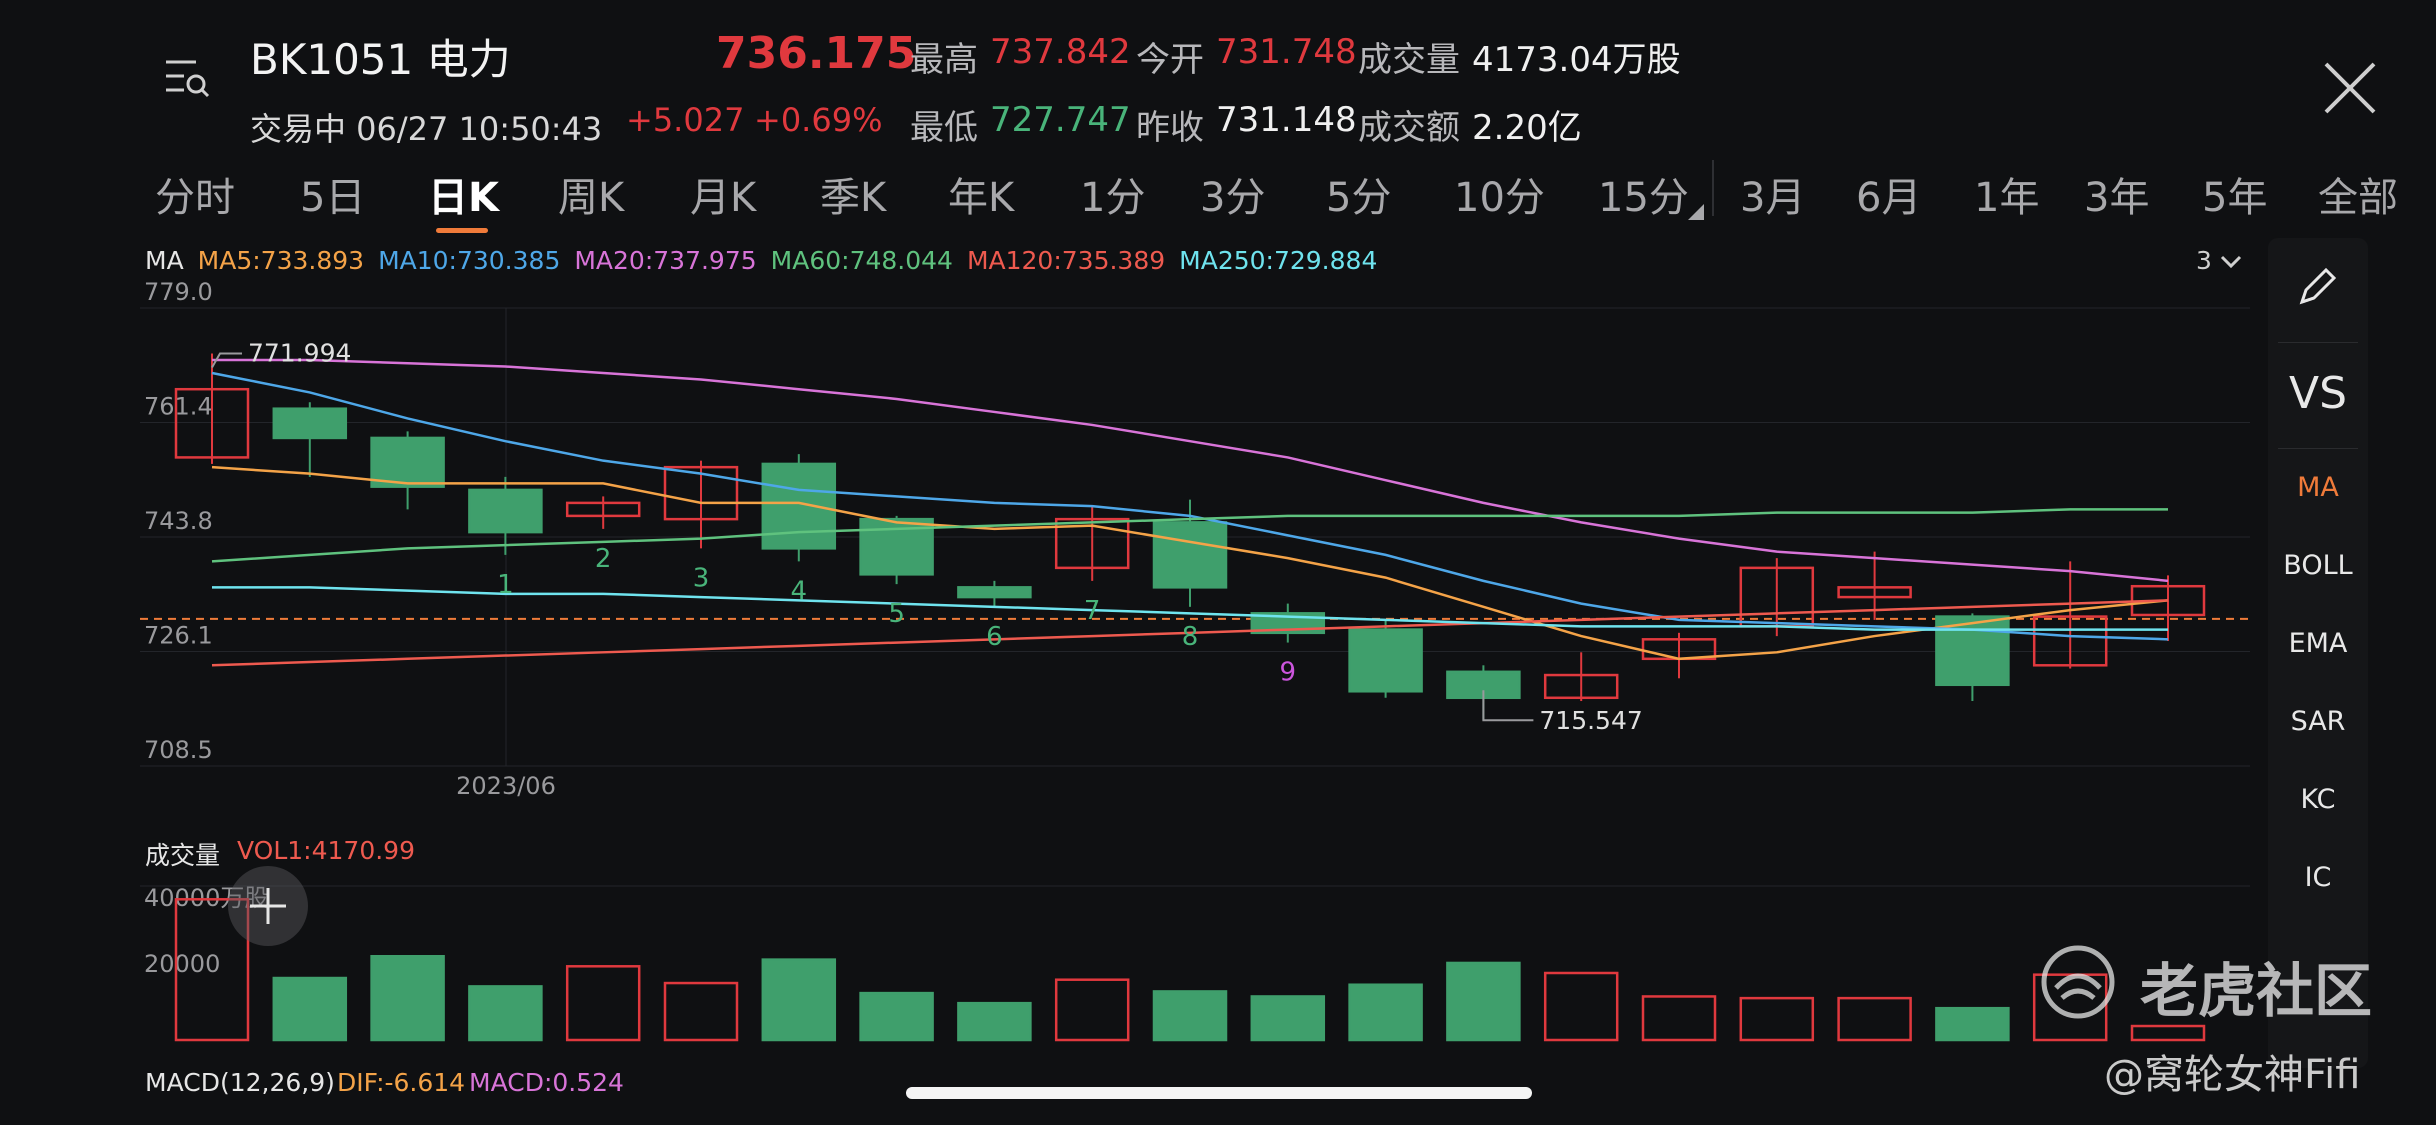  I want to click on tiger-logo-icon, so click(2078, 982).